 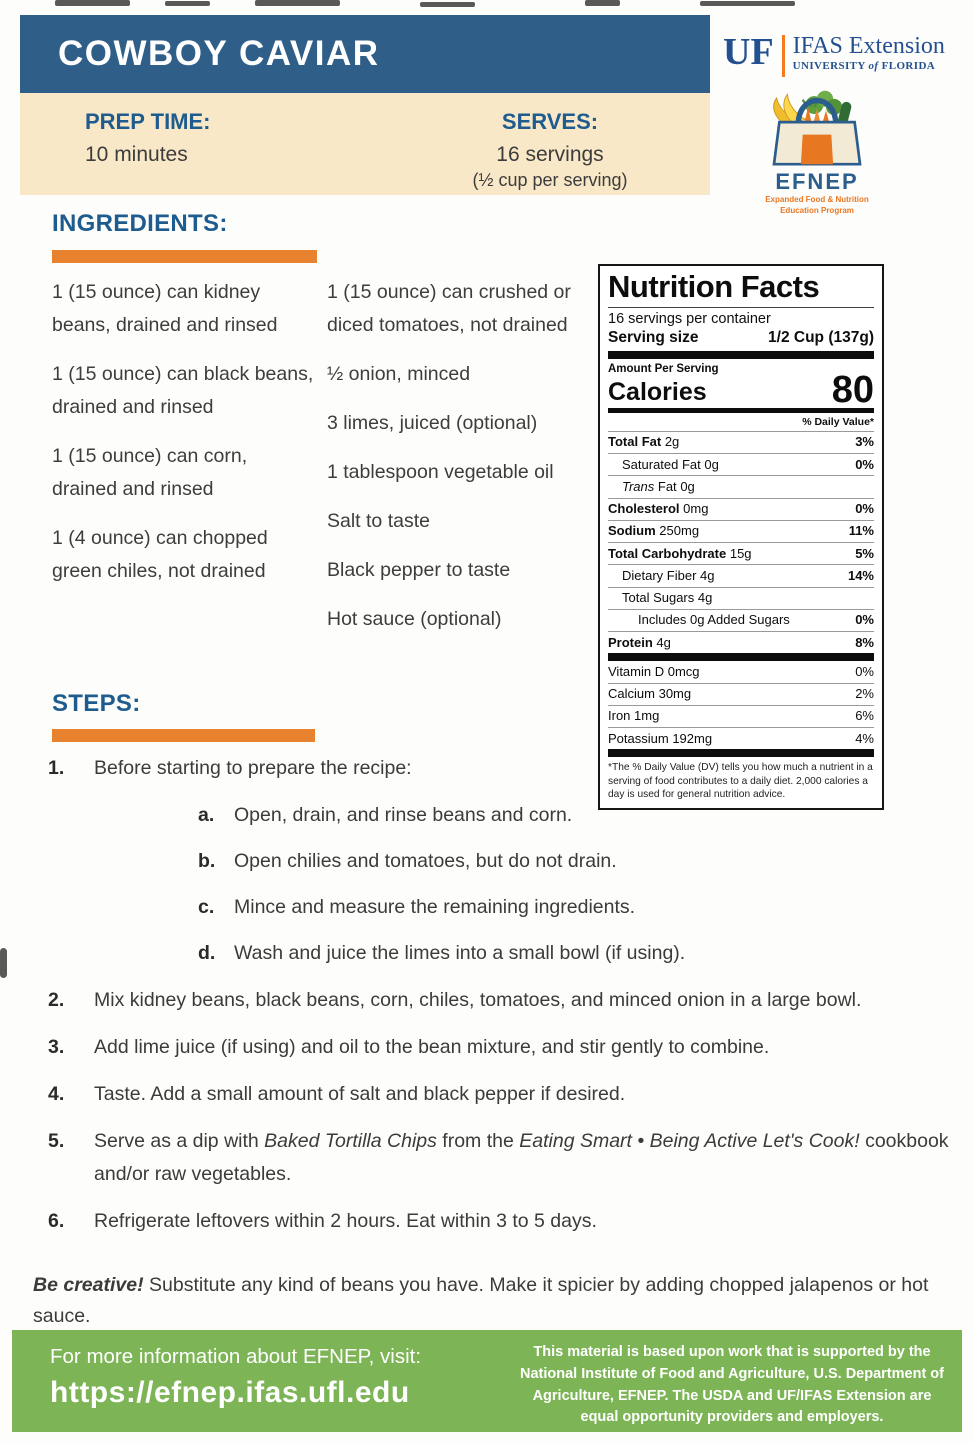 What do you see at coordinates (414, 619) in the screenshot?
I see `ingredient-item: Hot sauce (optional)` at bounding box center [414, 619].